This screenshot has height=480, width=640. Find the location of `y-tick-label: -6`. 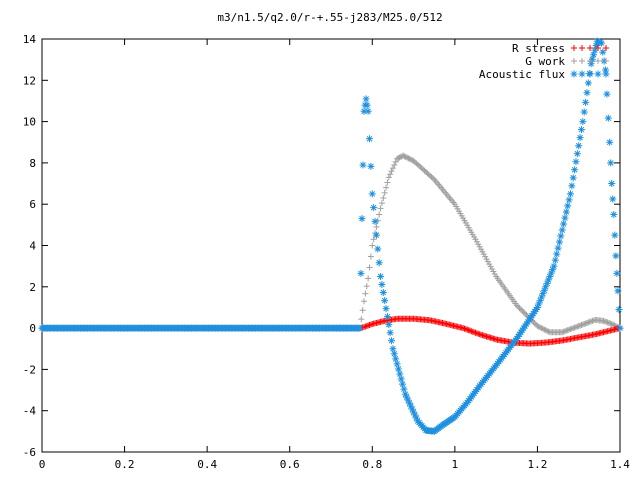

y-tick-label: -6 is located at coordinates (29, 452).